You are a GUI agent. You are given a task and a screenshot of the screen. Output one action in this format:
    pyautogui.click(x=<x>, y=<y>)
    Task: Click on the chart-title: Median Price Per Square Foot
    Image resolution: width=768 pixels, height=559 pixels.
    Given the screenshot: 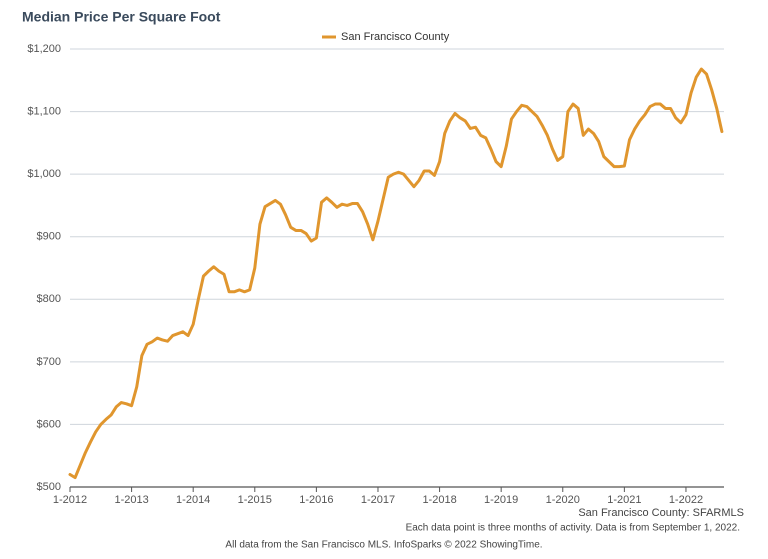 What is the action you would take?
    pyautogui.click(x=121, y=17)
    